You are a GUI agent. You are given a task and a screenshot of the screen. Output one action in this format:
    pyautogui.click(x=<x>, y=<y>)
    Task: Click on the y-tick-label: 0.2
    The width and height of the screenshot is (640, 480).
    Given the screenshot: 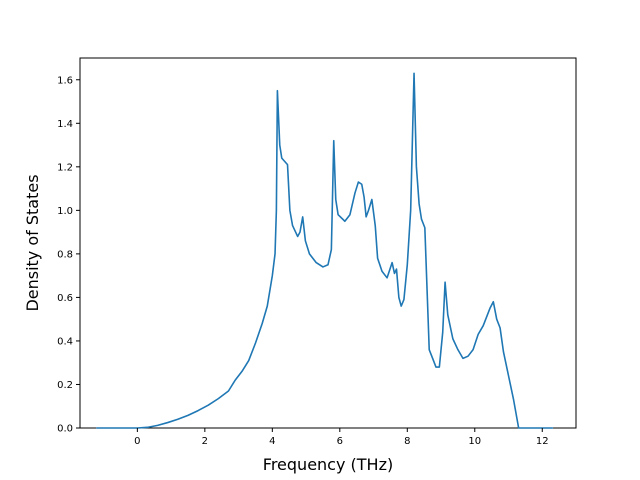 What is the action you would take?
    pyautogui.click(x=65, y=385)
    